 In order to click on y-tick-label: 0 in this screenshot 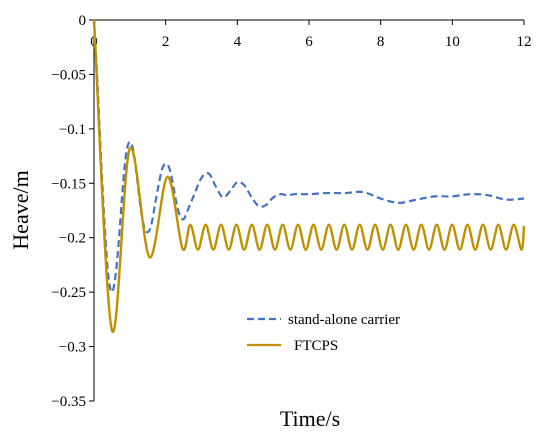, I will do `click(83, 21)`.